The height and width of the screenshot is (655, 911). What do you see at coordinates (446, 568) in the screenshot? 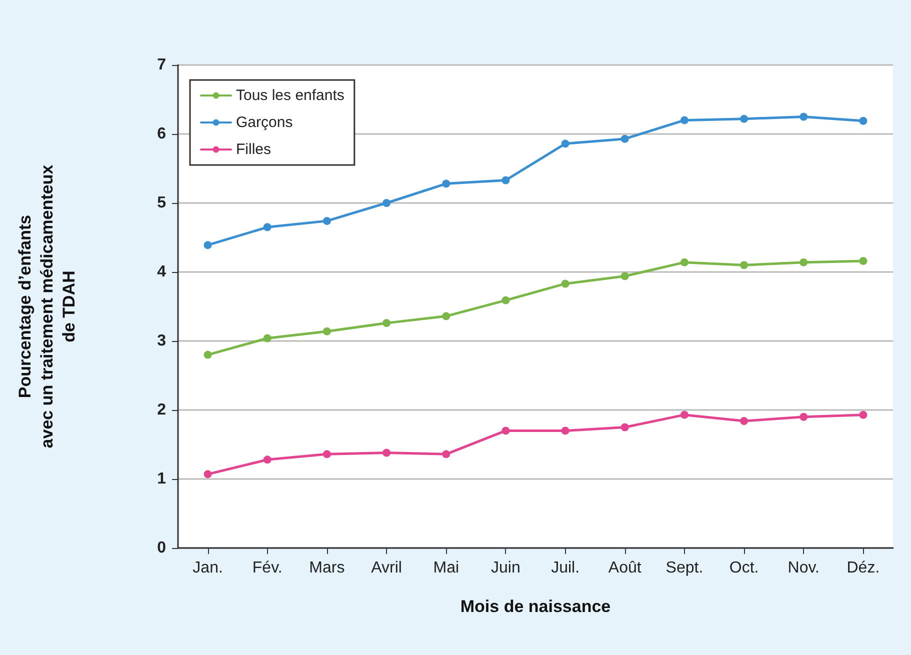
I see `x-tick-label: Mai` at bounding box center [446, 568].